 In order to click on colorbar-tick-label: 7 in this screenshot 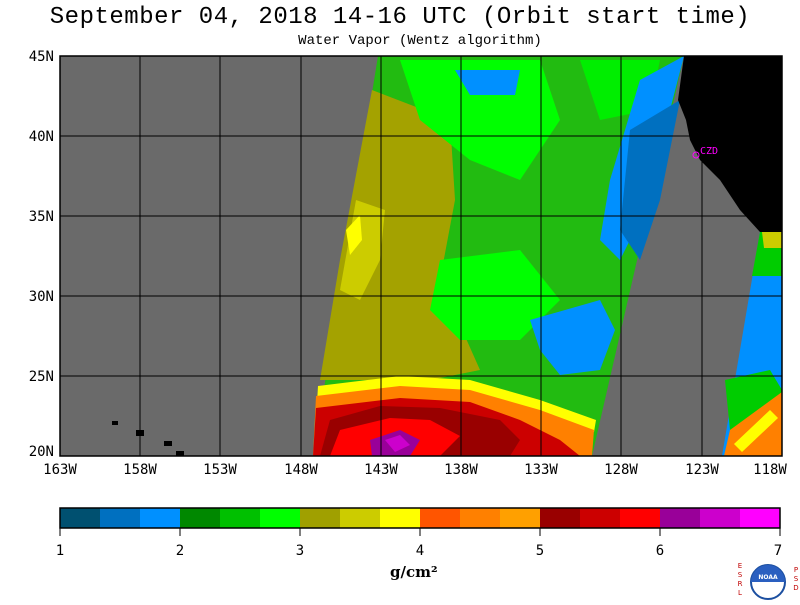, I will do `click(778, 551)`.